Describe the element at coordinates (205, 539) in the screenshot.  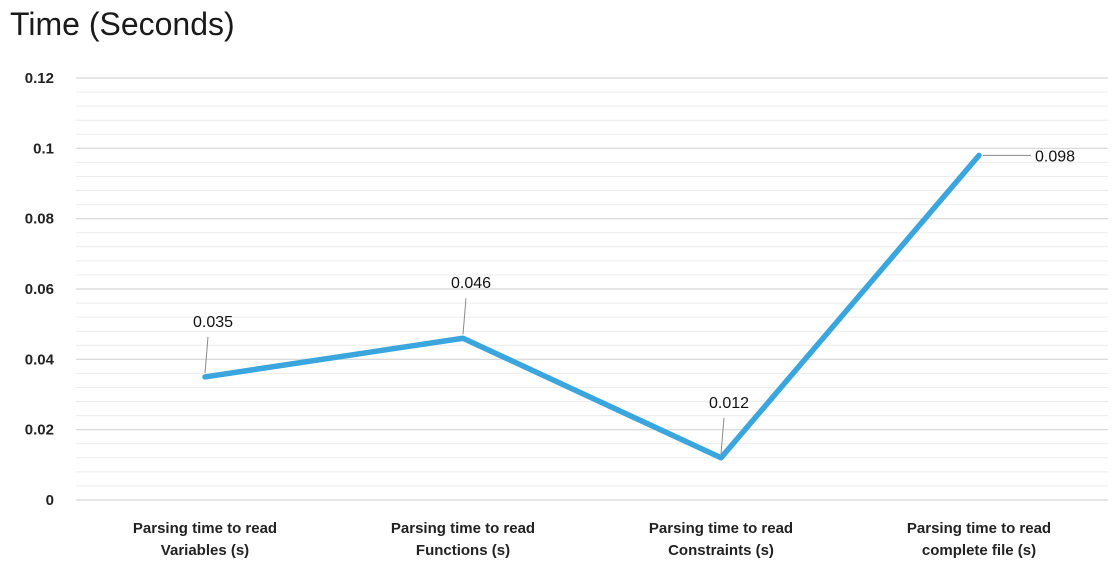
I see `x-tick-label: Parsing time to read Variables (s)` at that location.